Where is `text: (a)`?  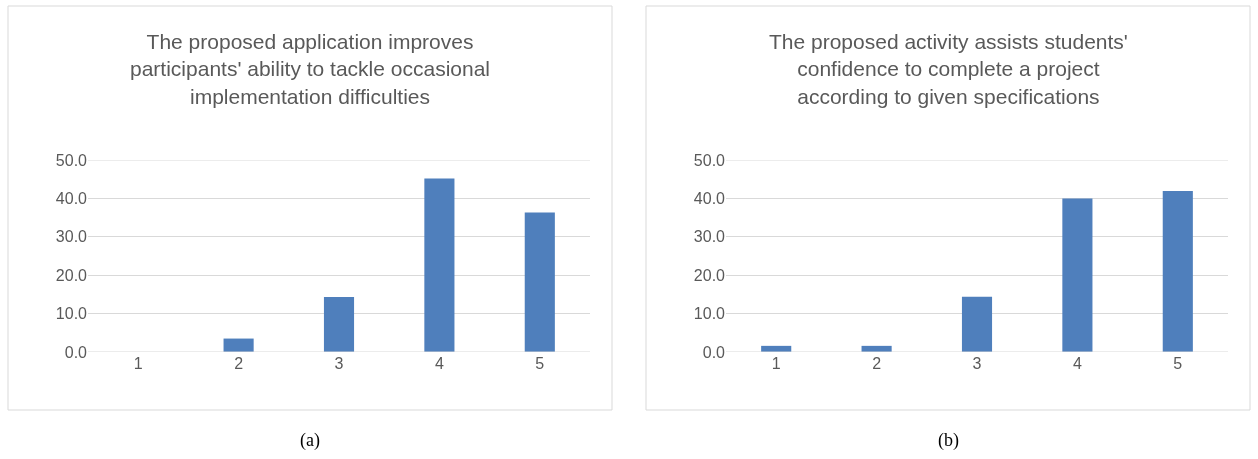 text: (a) is located at coordinates (310, 440).